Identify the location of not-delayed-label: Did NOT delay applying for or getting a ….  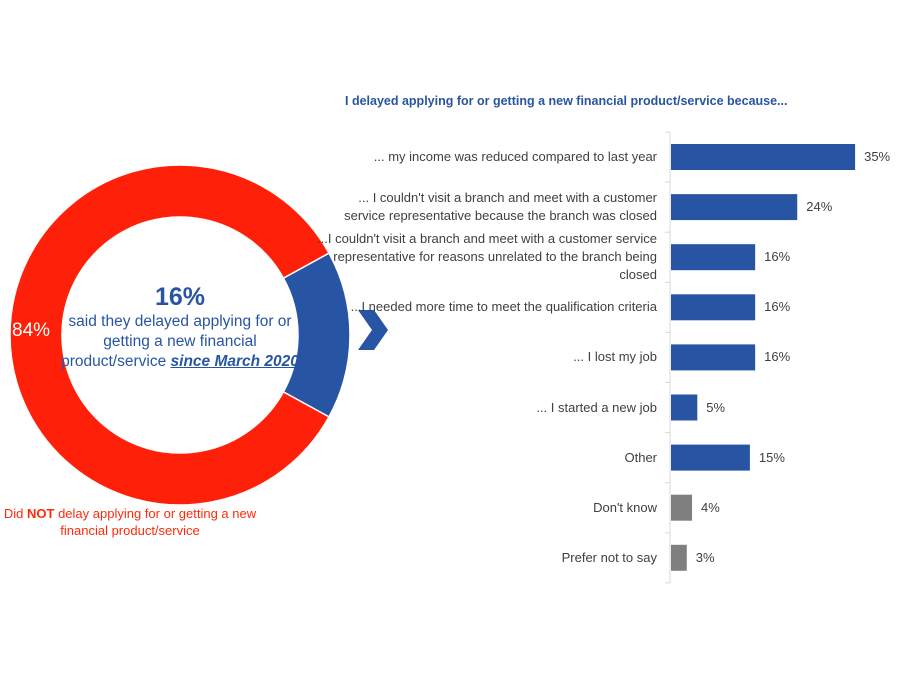
(130, 522).